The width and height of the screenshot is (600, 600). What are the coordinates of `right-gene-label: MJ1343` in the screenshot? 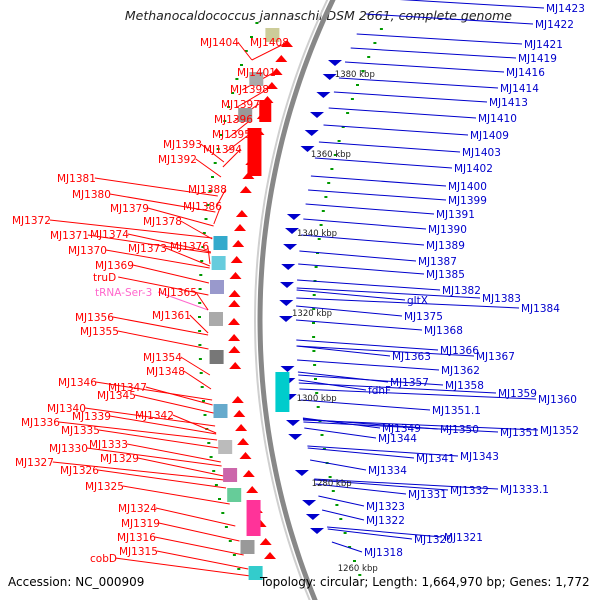 It's located at (479, 457).